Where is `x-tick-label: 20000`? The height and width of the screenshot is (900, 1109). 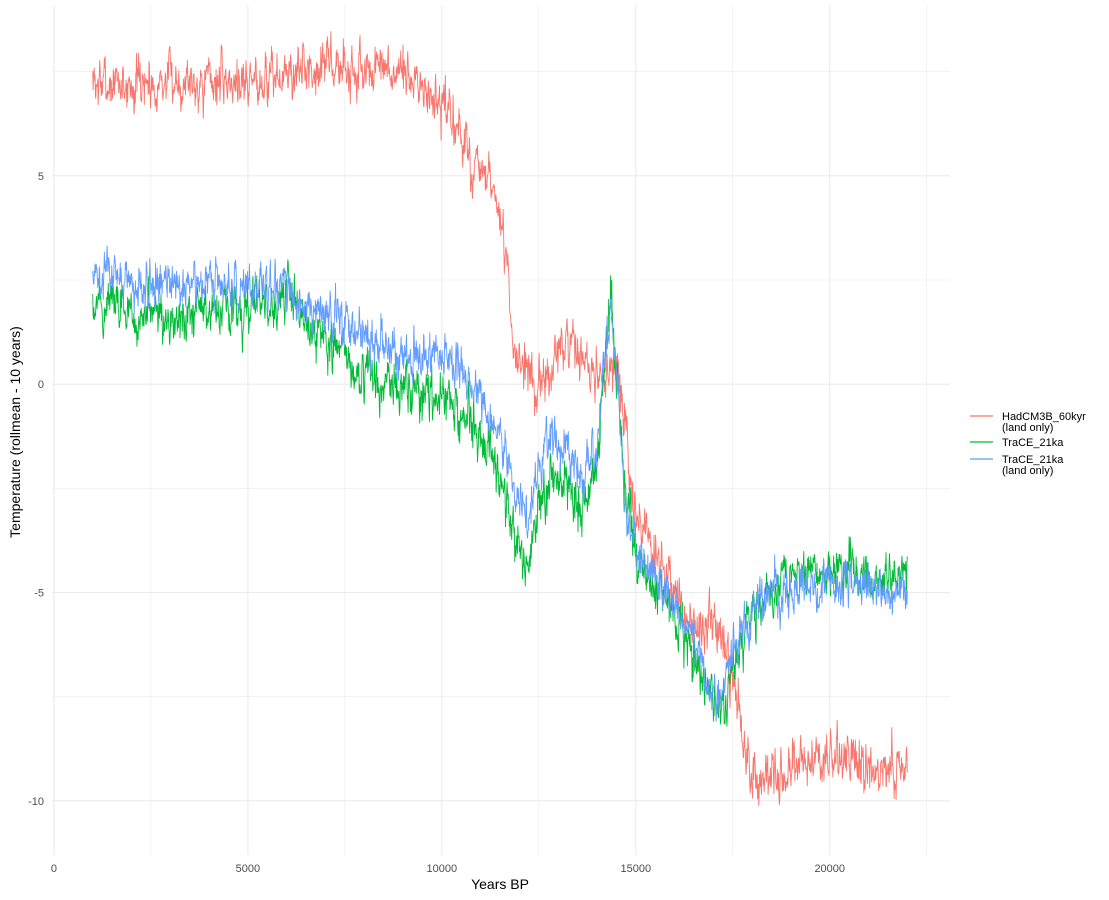 x-tick-label: 20000 is located at coordinates (829, 869).